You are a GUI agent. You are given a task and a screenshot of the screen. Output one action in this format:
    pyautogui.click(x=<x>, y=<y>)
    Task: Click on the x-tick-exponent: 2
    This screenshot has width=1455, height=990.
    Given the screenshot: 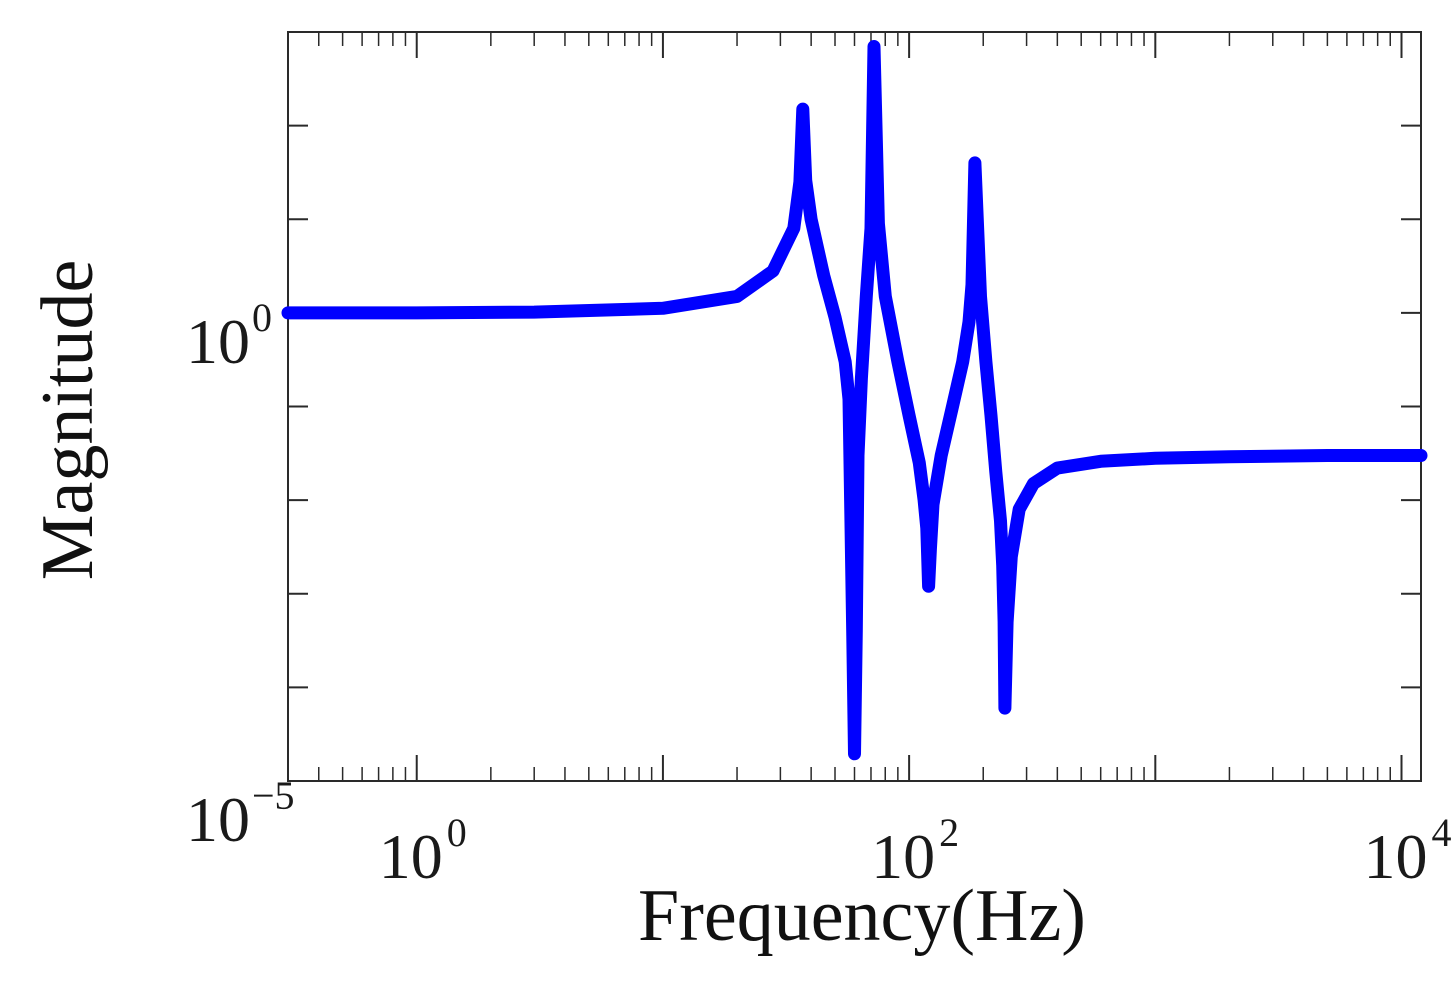 What is the action you would take?
    pyautogui.click(x=949, y=832)
    